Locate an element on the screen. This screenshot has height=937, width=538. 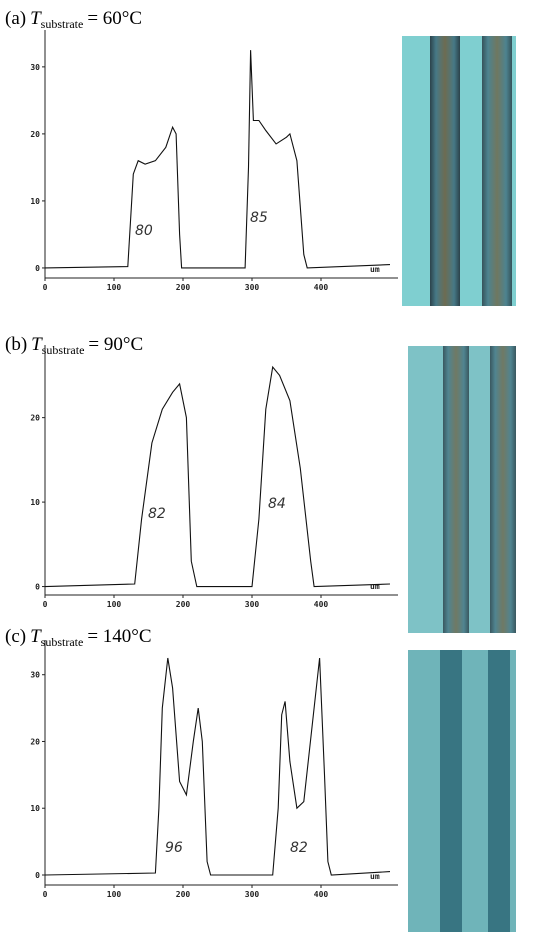
handwritten-annotation: 96 is located at coordinates (174, 848).